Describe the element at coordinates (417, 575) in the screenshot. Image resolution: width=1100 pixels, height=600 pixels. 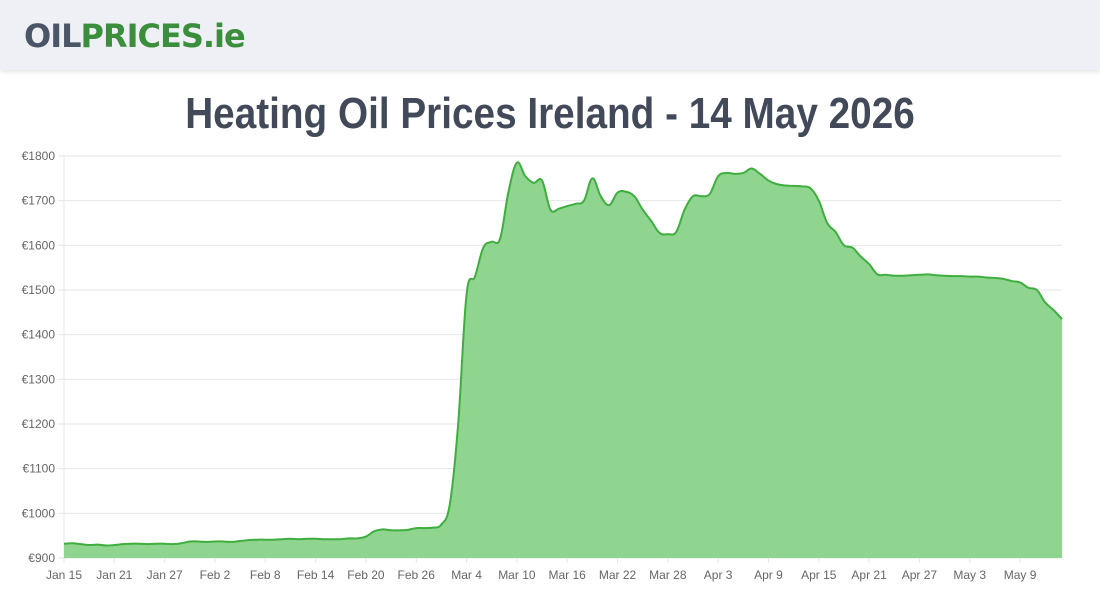
I see `x-tick-label: Feb 26` at that location.